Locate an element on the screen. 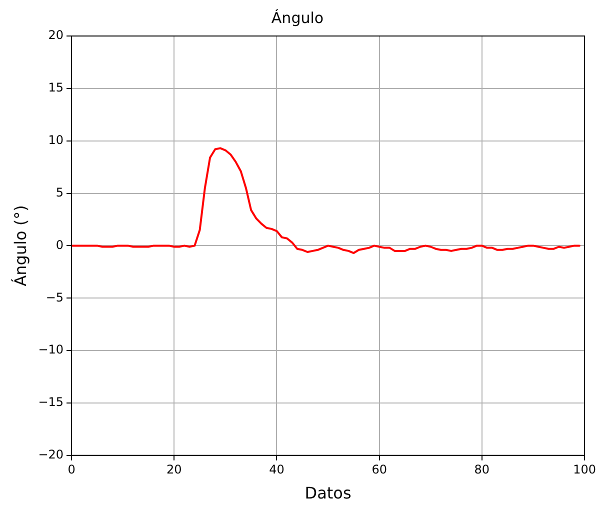 This screenshot has height=512, width=599. y-tick-label: 15 is located at coordinates (56, 87).